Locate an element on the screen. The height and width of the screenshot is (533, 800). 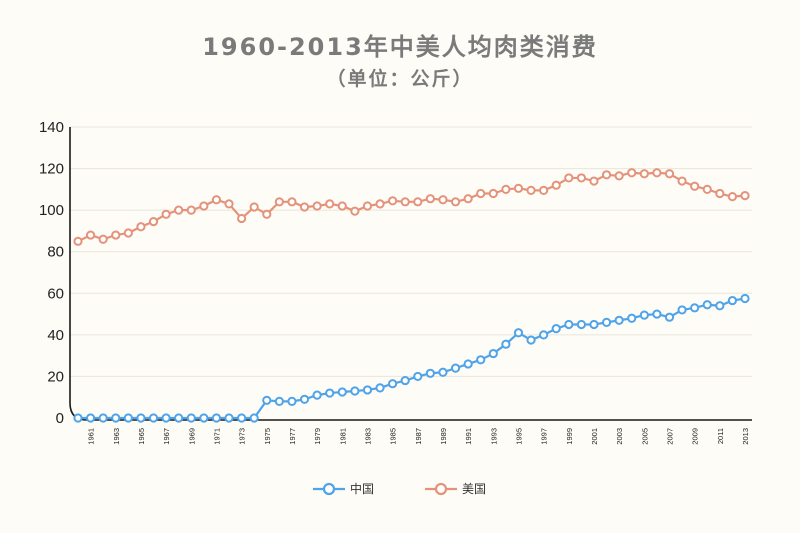
legend: 中国 美国 is located at coordinates (399, 488).